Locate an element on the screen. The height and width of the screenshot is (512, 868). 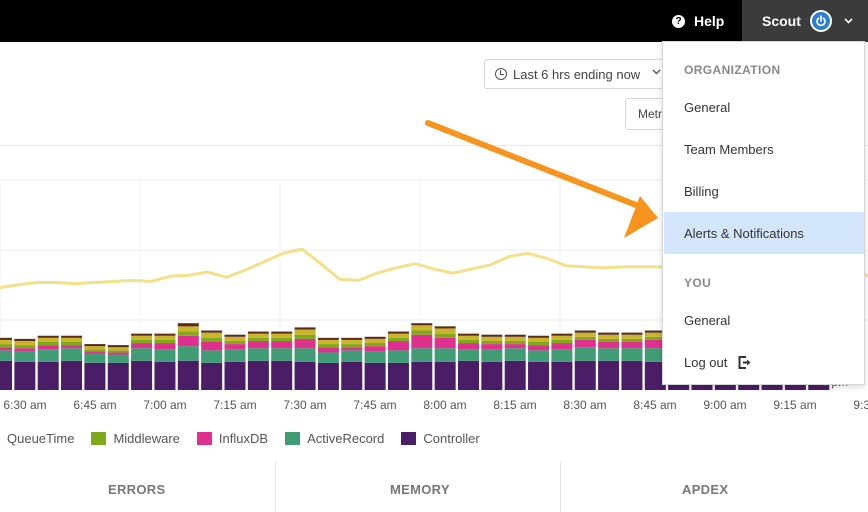
legend-item-controller: Controller is located at coordinates (440, 438).